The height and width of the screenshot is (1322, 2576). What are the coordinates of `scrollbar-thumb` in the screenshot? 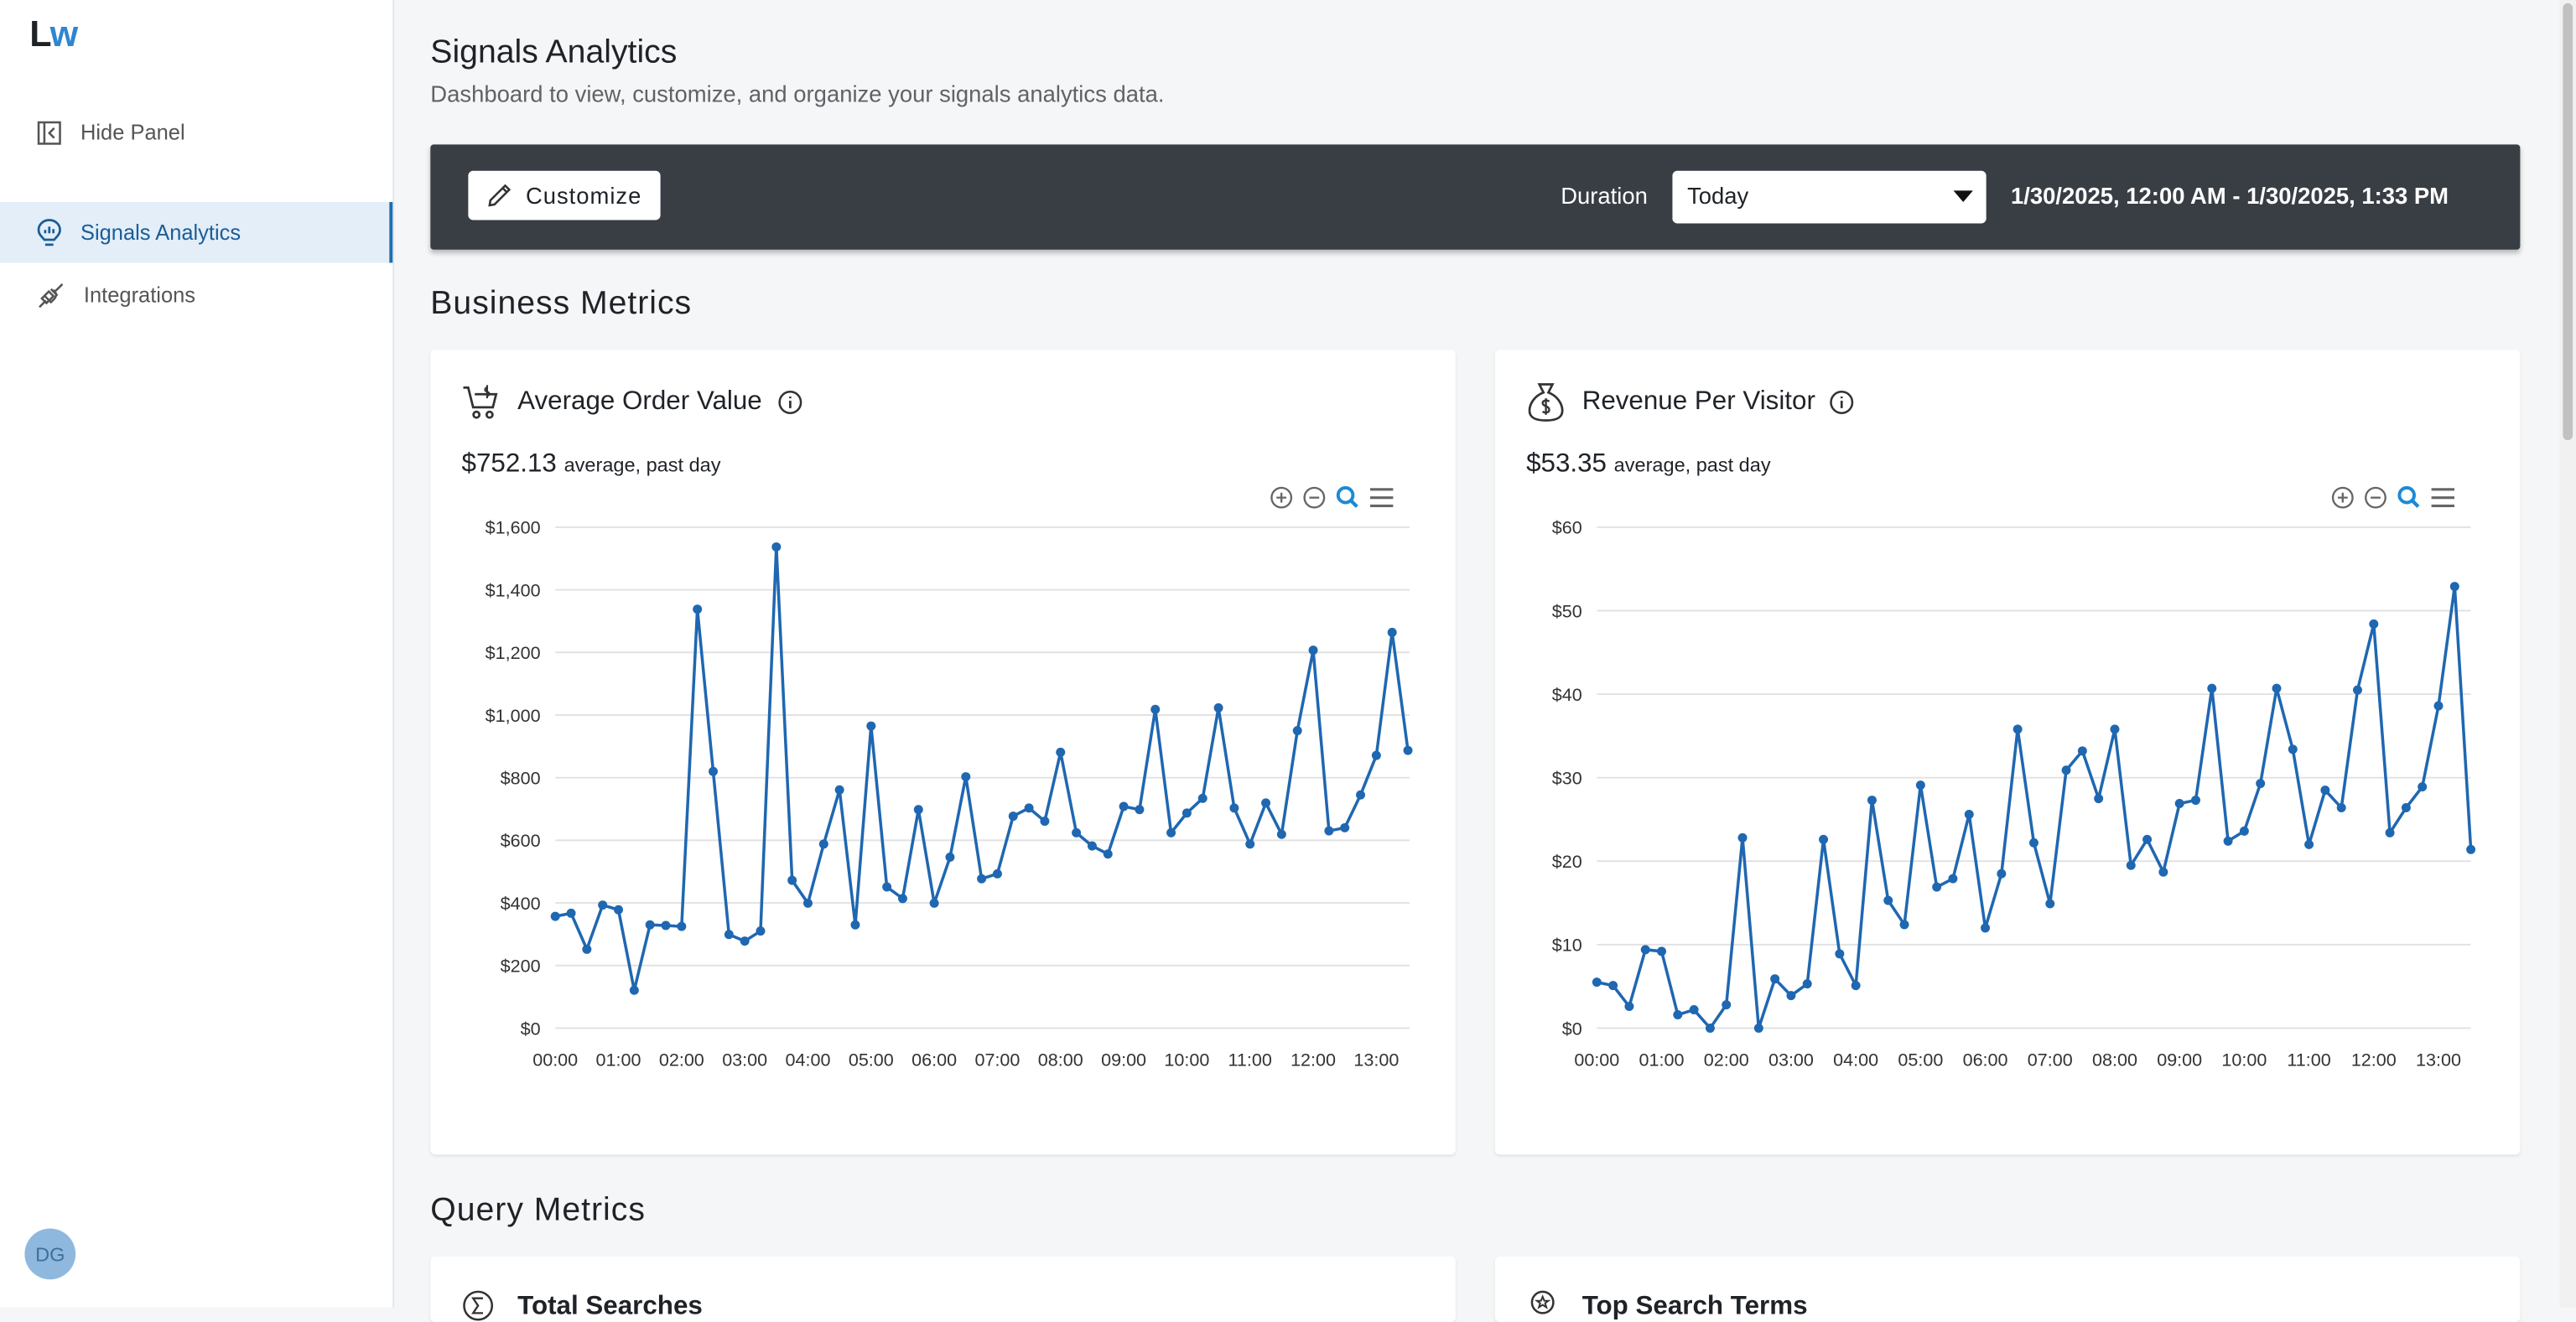 It's located at (2568, 222).